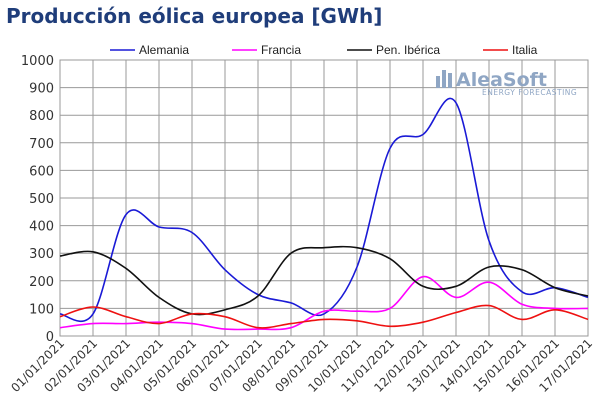 This screenshot has width=600, height=416. I want to click on legend-label: Italia, so click(525, 50).